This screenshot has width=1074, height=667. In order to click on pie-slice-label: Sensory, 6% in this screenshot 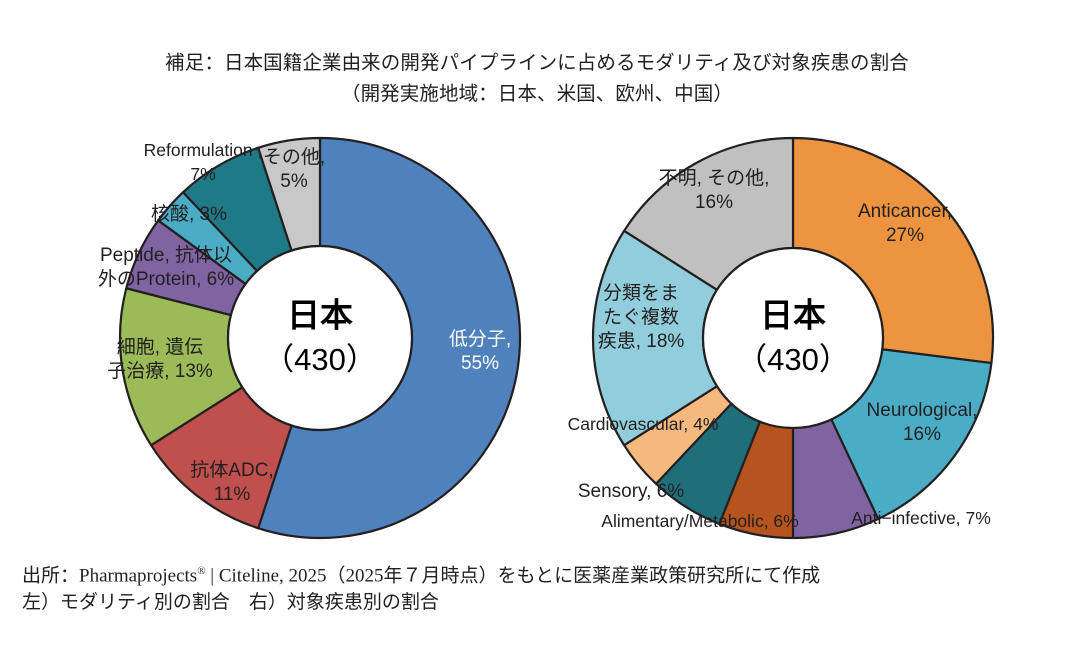, I will do `click(631, 491)`.